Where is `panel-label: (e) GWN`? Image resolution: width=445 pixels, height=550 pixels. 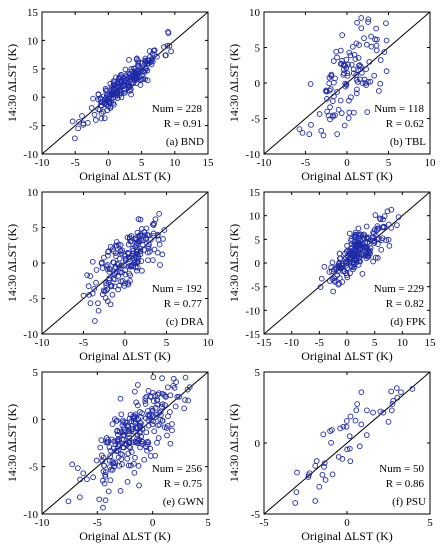 panel-label: (e) GWN is located at coordinates (183, 502).